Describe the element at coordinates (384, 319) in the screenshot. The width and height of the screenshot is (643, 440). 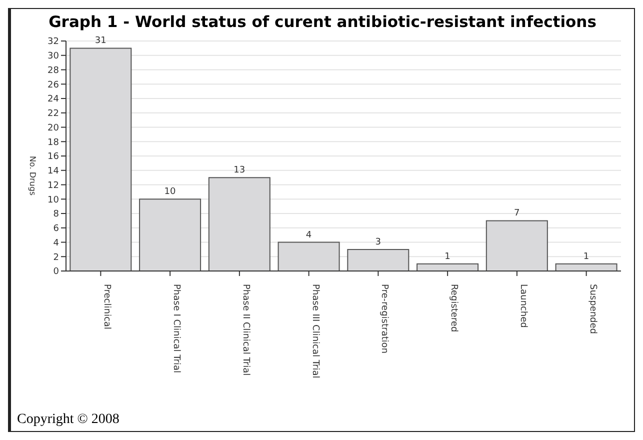
I see `x-tick-label: Pre-registration` at that location.